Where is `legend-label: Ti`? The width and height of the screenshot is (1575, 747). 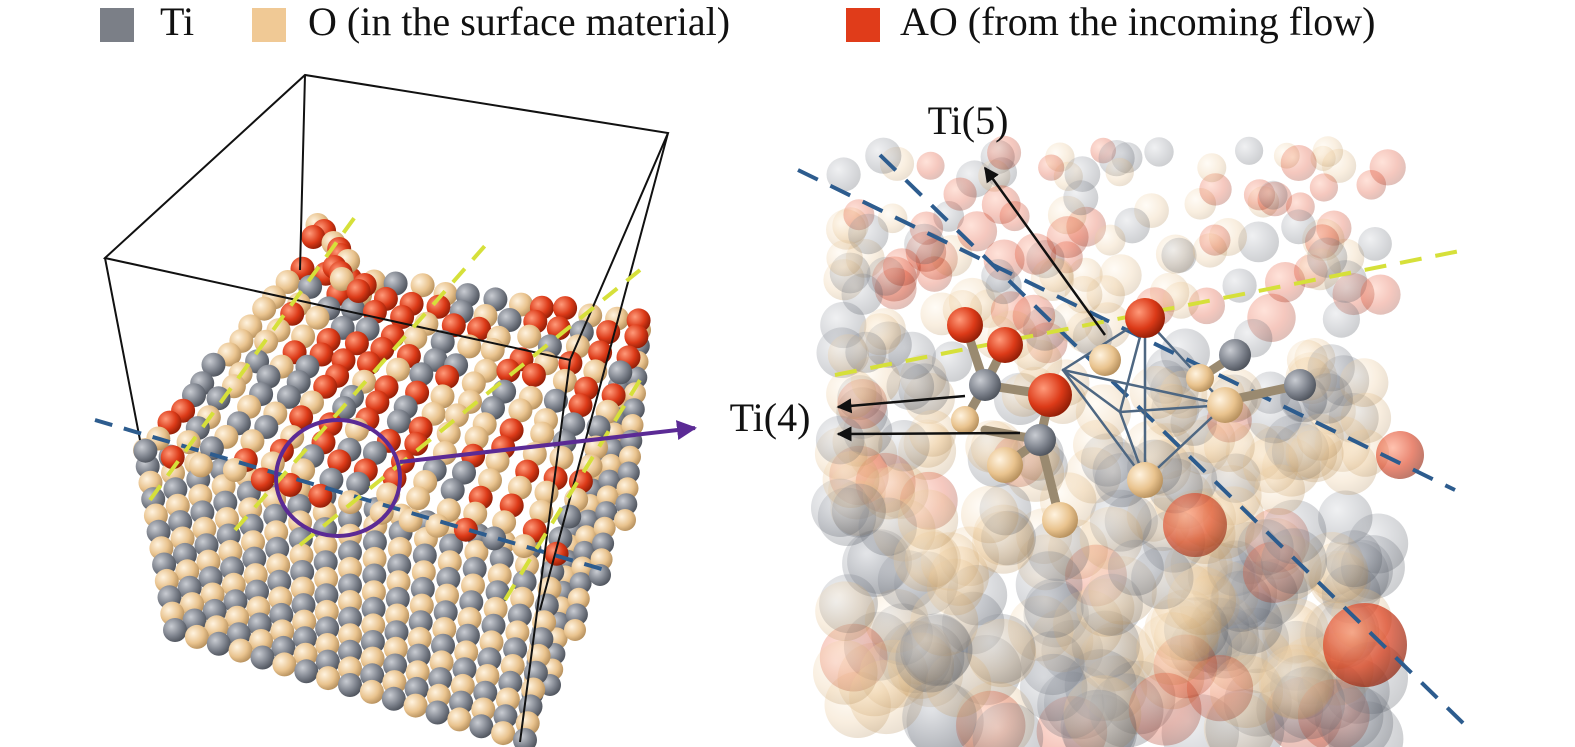
legend-label: Ti is located at coordinates (177, 22).